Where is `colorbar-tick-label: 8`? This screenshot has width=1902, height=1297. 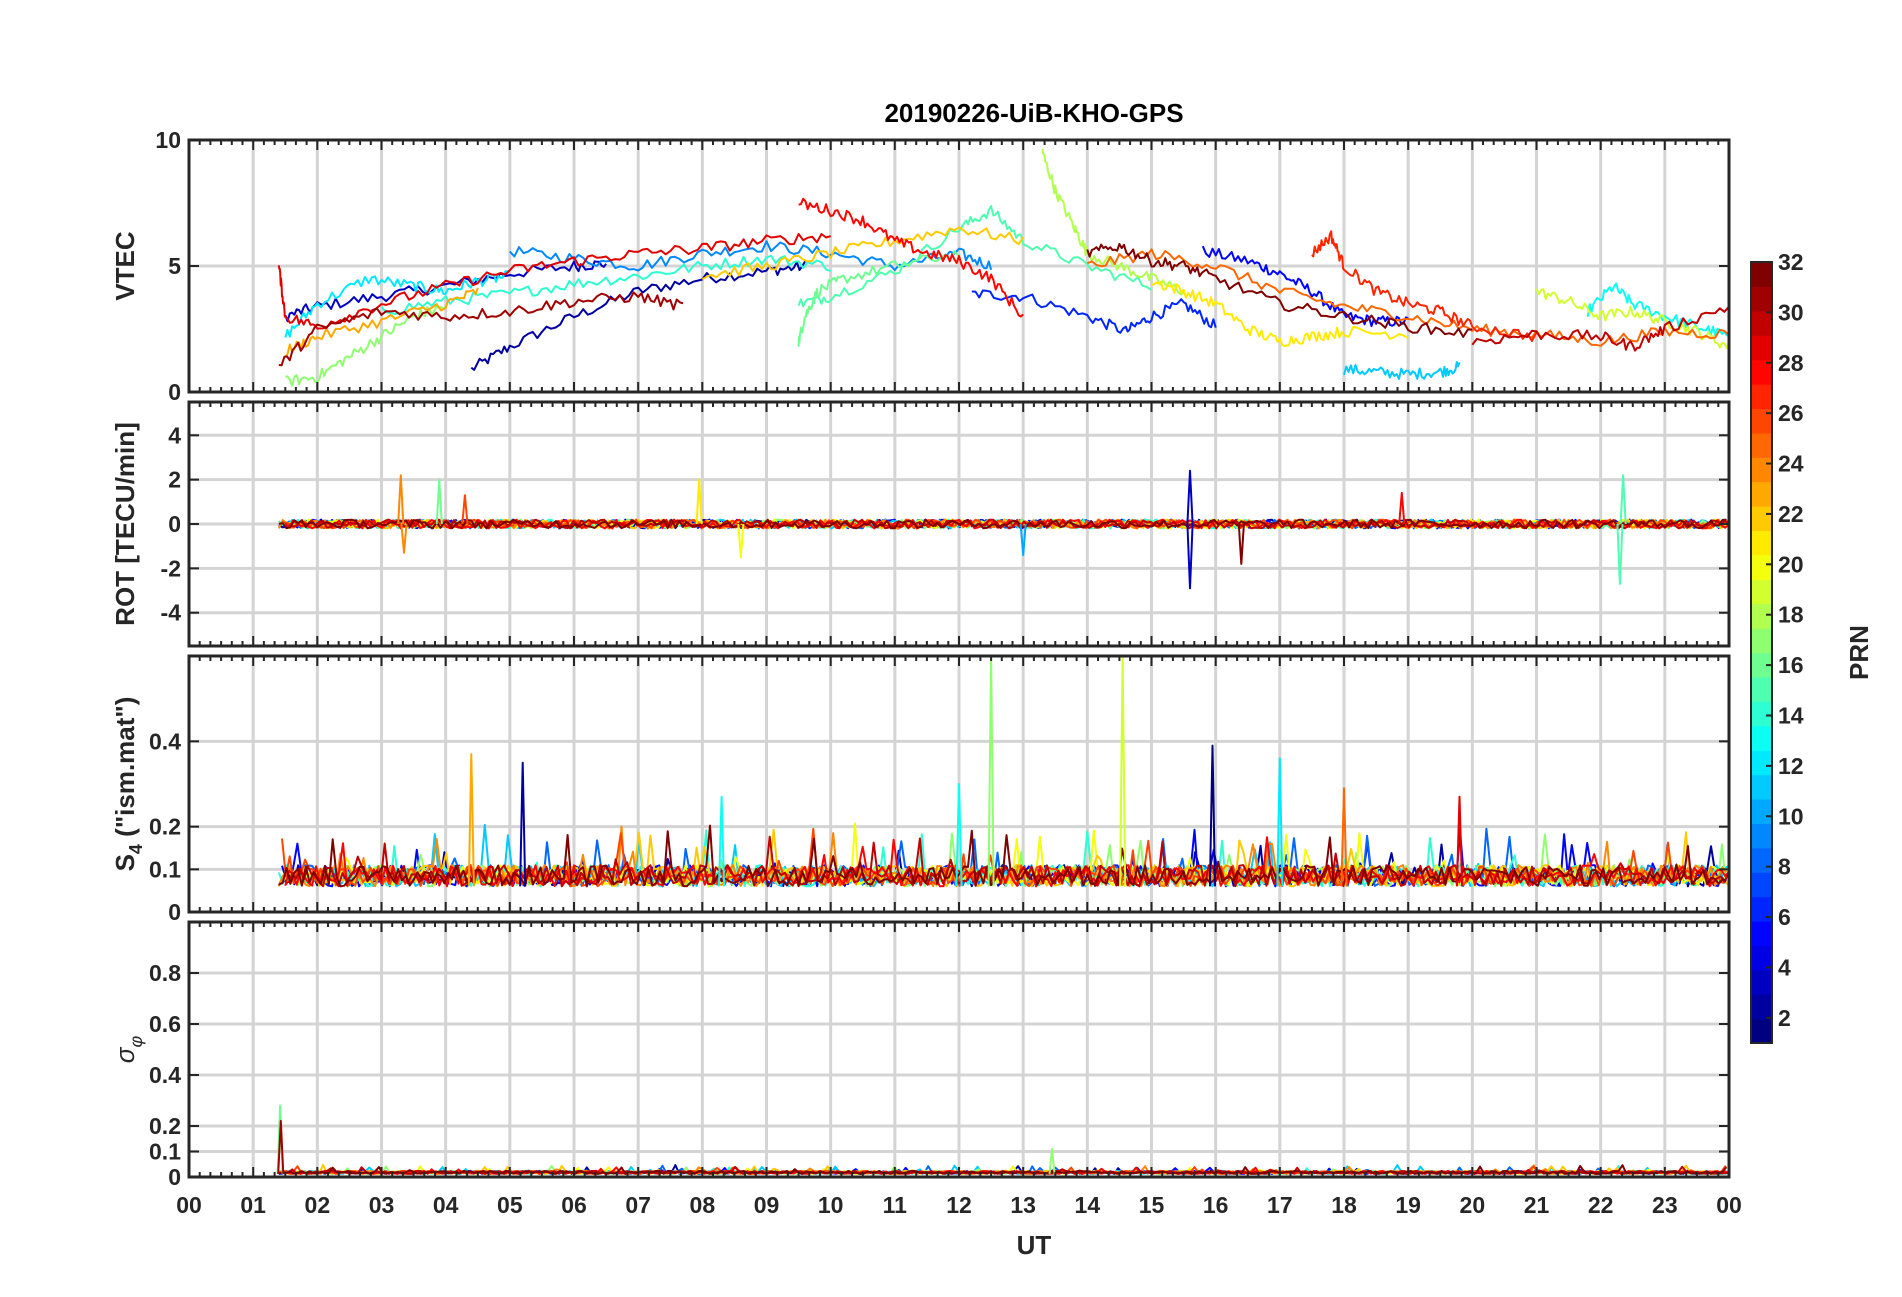 colorbar-tick-label: 8 is located at coordinates (1784, 867).